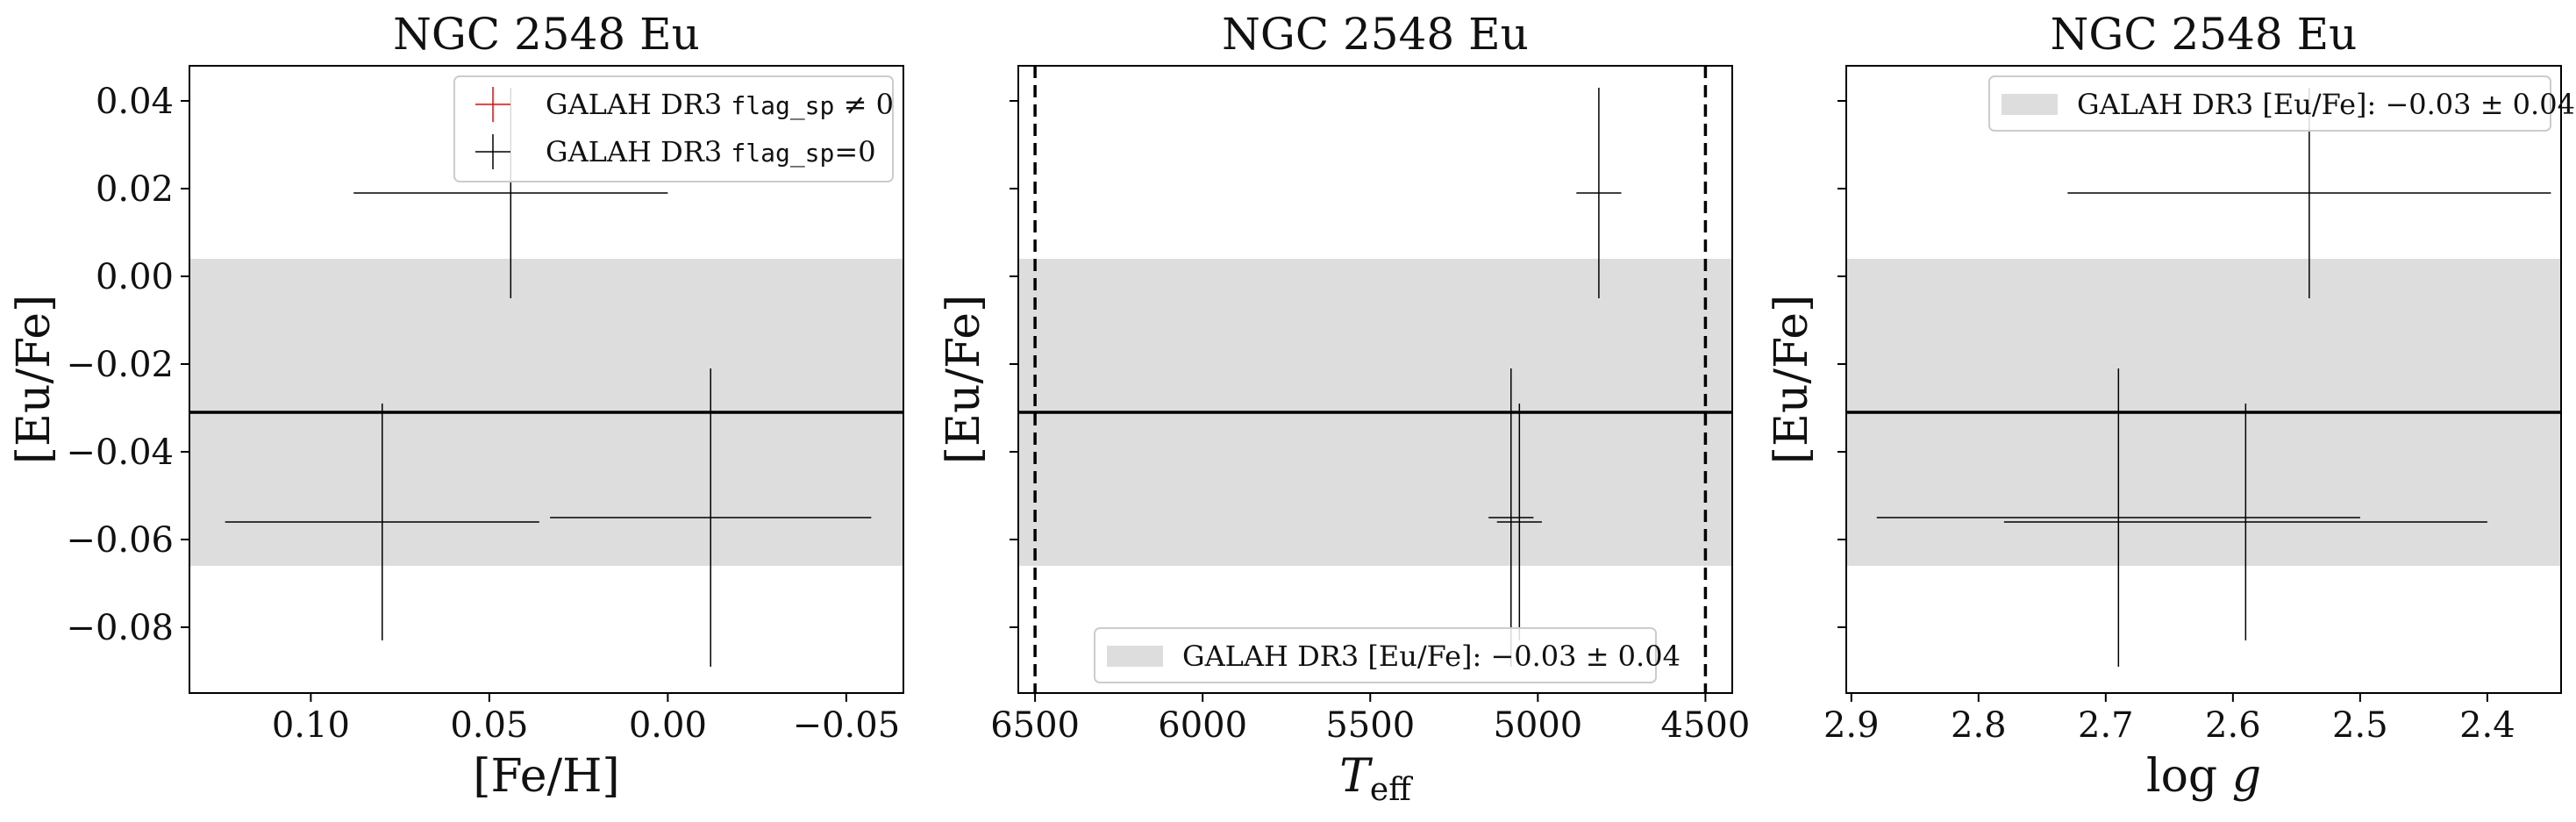 The height and width of the screenshot is (822, 2576). Describe the element at coordinates (1203, 726) in the screenshot. I see `x-tick-label: 6000` at that location.